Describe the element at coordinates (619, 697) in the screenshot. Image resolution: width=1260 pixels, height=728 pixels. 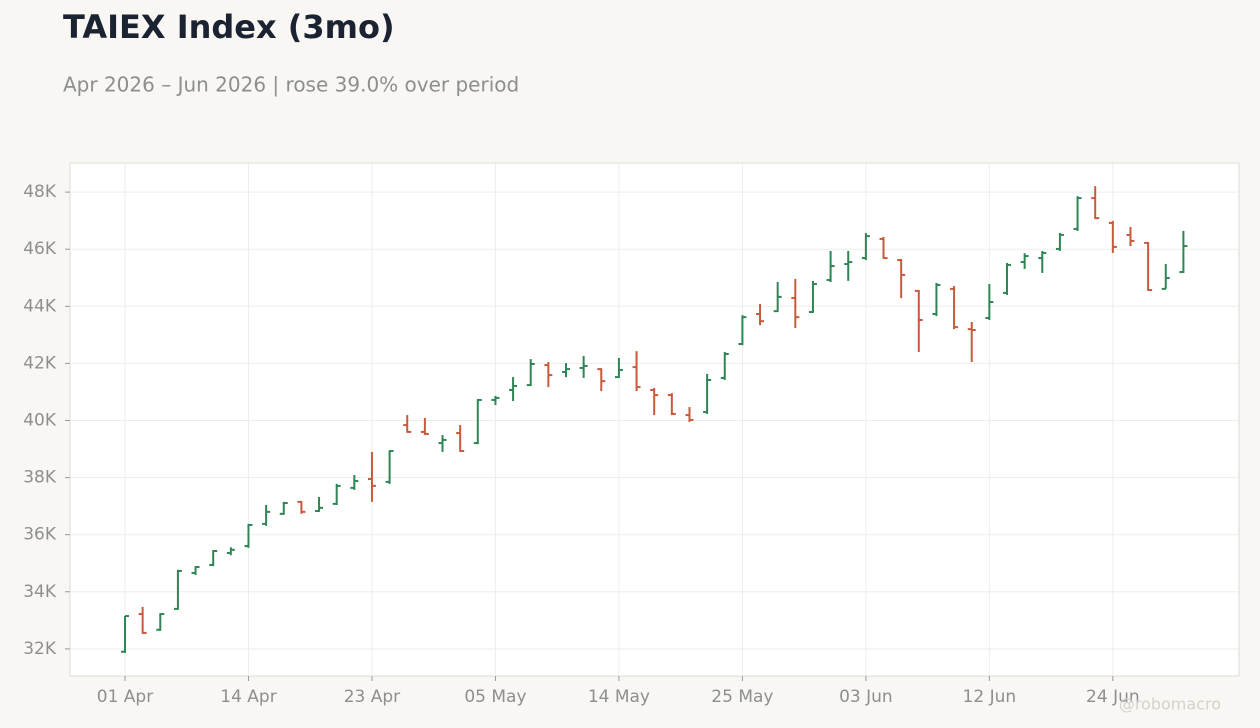
I see `x-tick-label: 14 May` at that location.